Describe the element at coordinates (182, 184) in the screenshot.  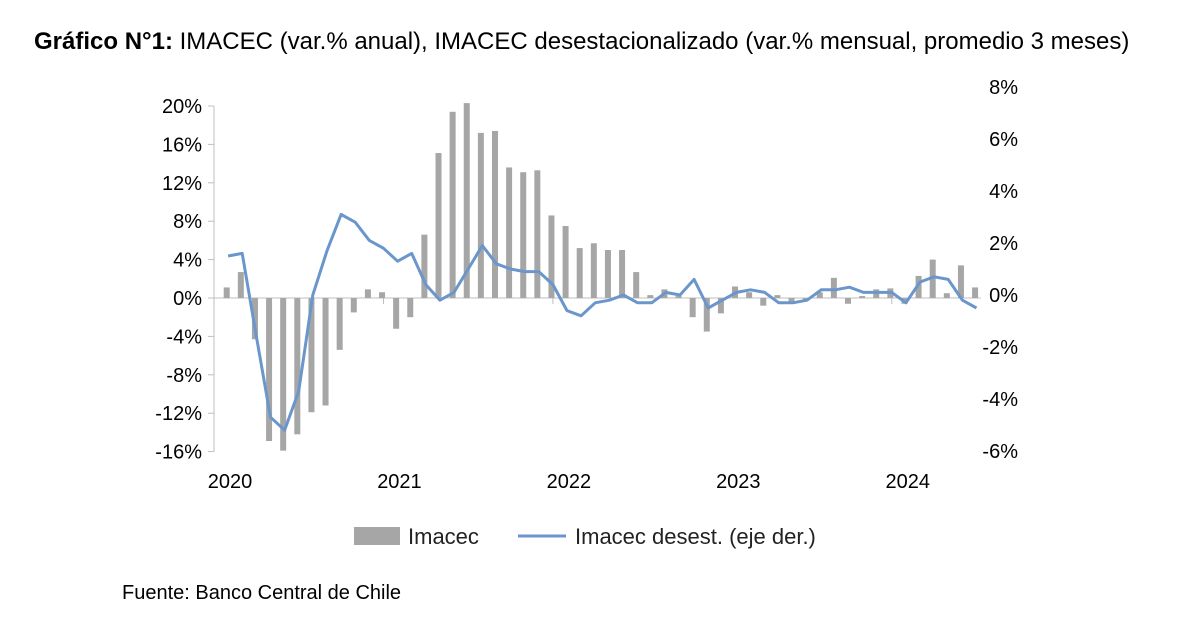
I see `y-left-tick-label: 12%` at that location.